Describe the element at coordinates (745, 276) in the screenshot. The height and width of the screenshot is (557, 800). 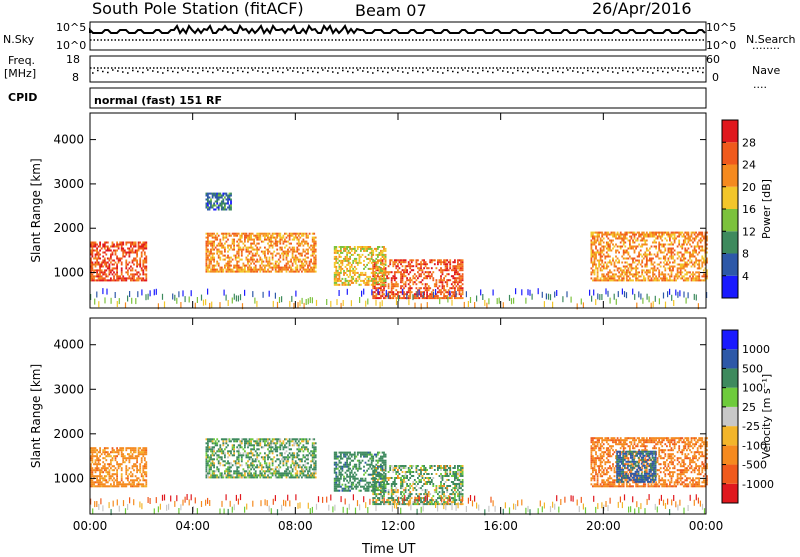
I see `power-colorbar-tick-label: 4` at that location.